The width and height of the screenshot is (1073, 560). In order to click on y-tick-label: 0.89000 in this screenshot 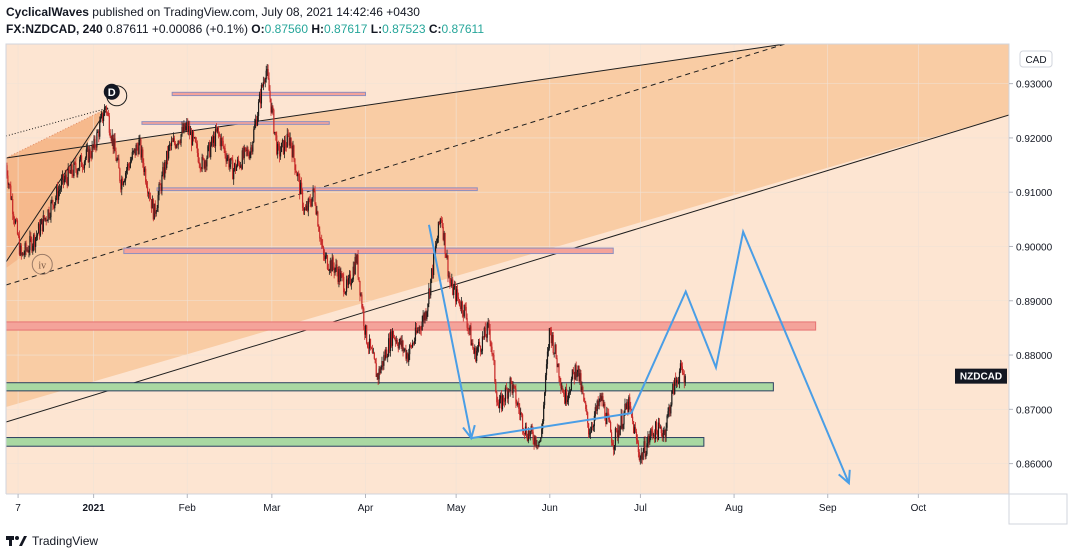, I will do `click(1034, 302)`.